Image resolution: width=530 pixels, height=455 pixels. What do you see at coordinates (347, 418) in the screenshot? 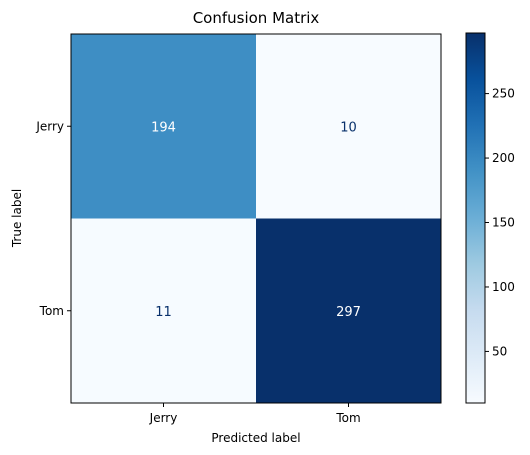
I see `x-tick-label: Tom` at bounding box center [347, 418].